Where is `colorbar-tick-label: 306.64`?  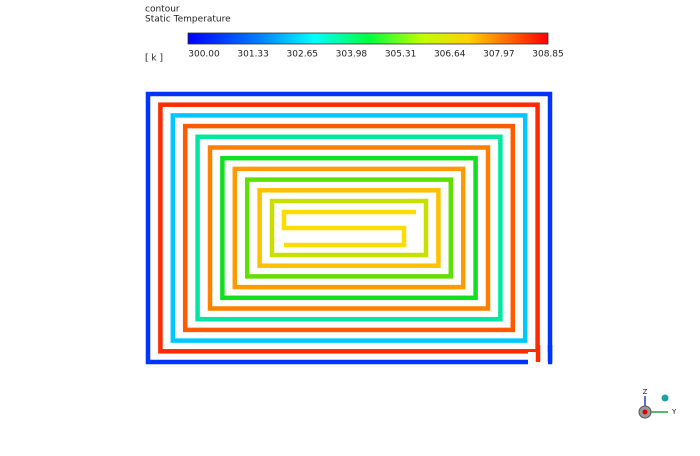
colorbar-tick-label: 306.64 is located at coordinates (450, 55).